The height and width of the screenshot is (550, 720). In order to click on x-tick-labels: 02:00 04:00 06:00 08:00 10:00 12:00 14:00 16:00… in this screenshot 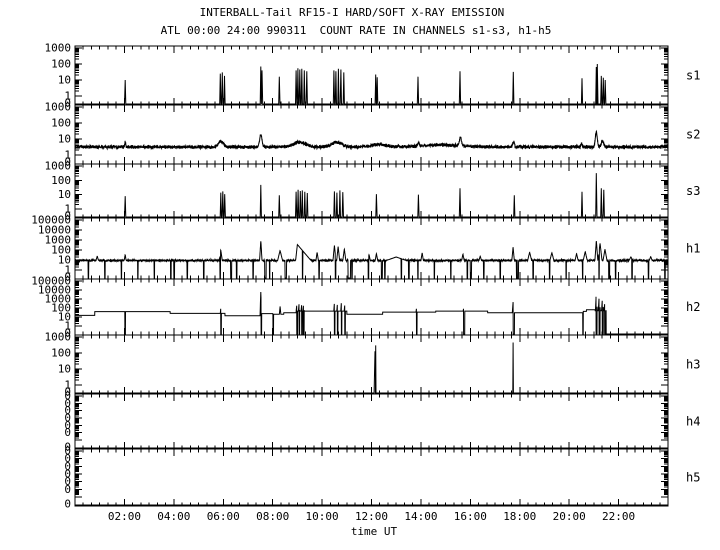, I will do `click(371, 516)`.